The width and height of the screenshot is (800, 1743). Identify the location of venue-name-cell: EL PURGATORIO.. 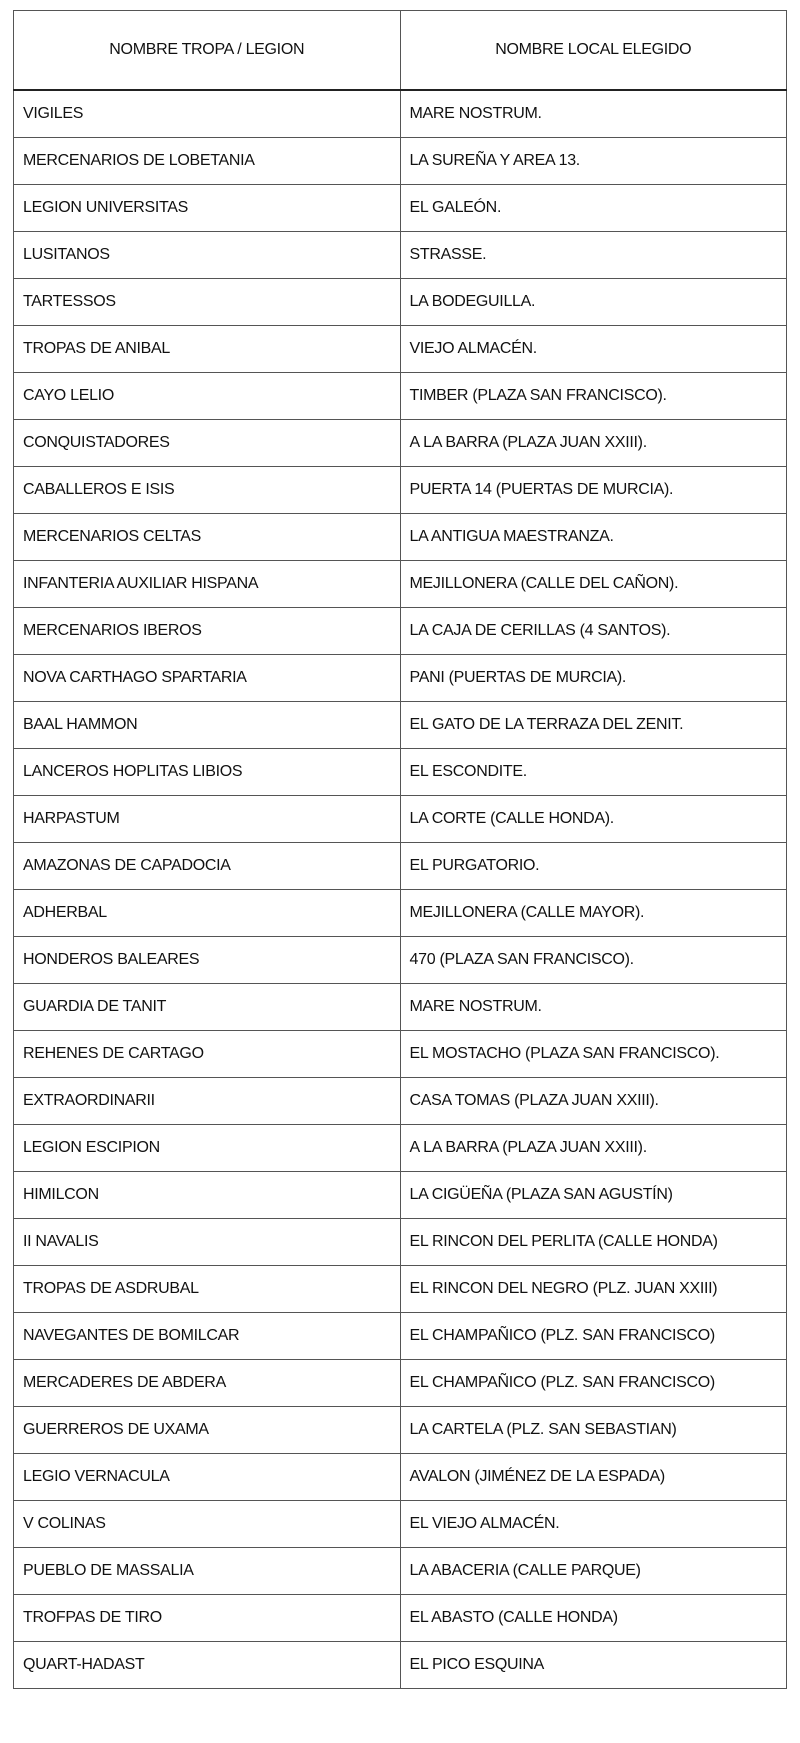
(593, 866).